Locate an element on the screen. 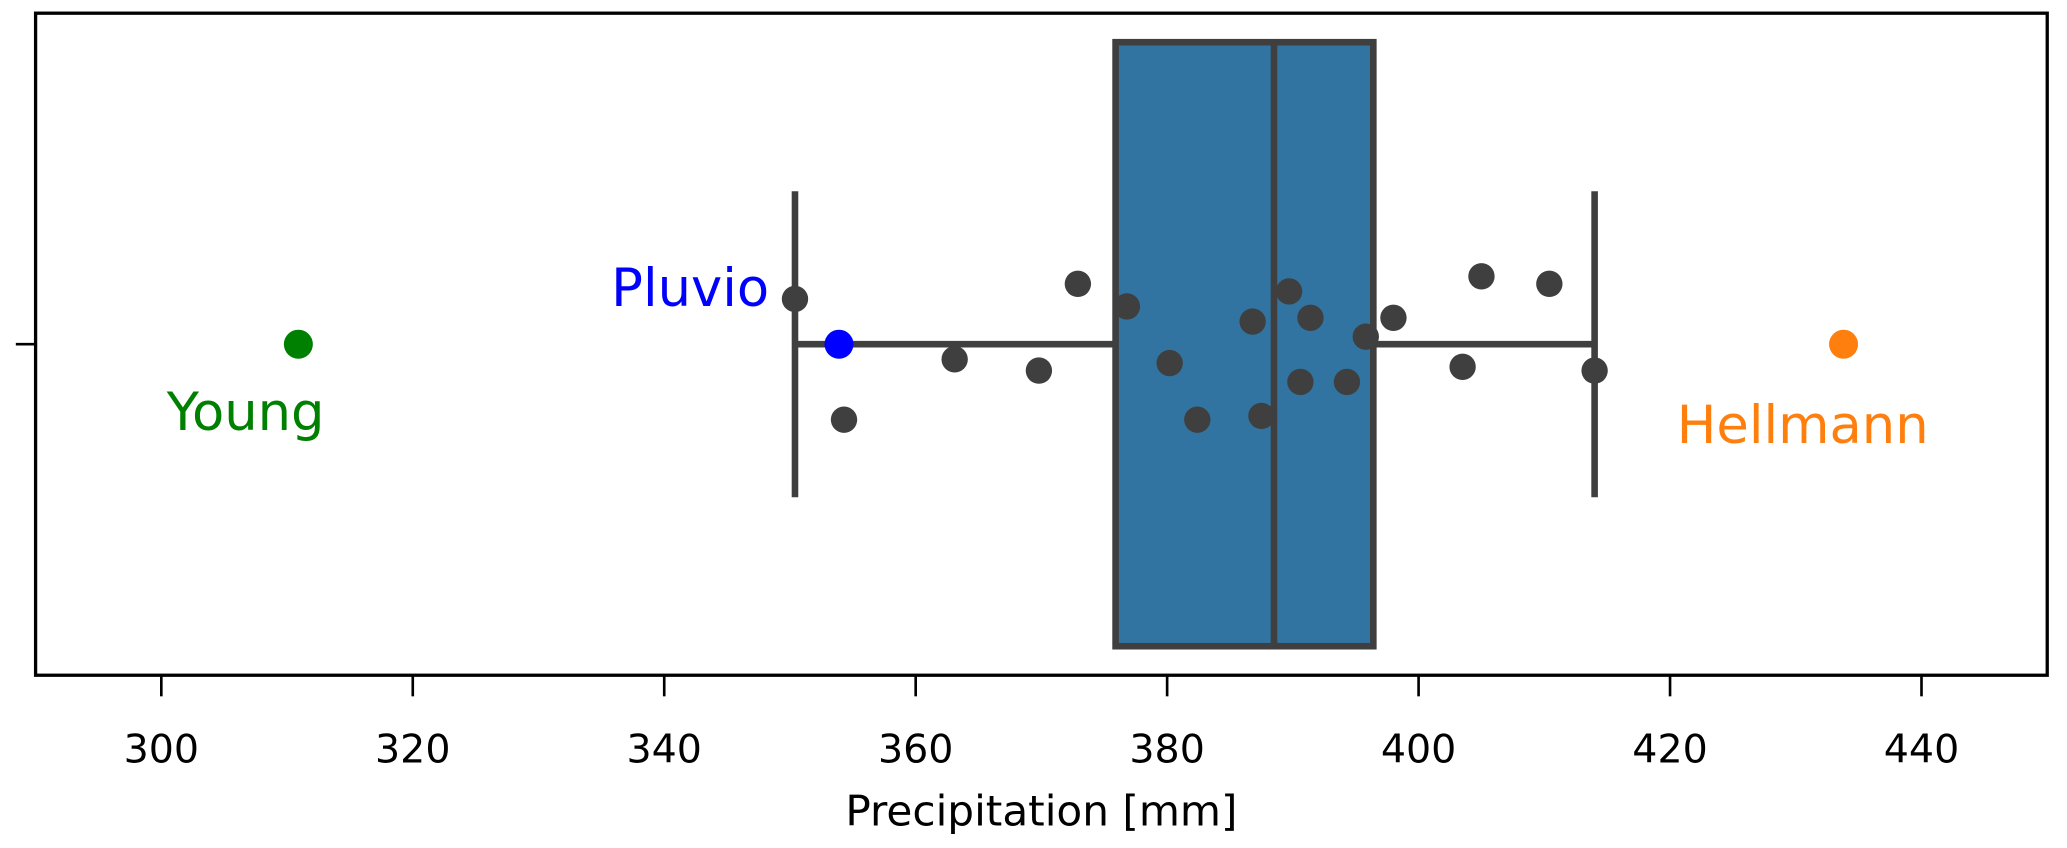 This screenshot has height=848, width=2067. x-tick-label: 320 is located at coordinates (412, 749).